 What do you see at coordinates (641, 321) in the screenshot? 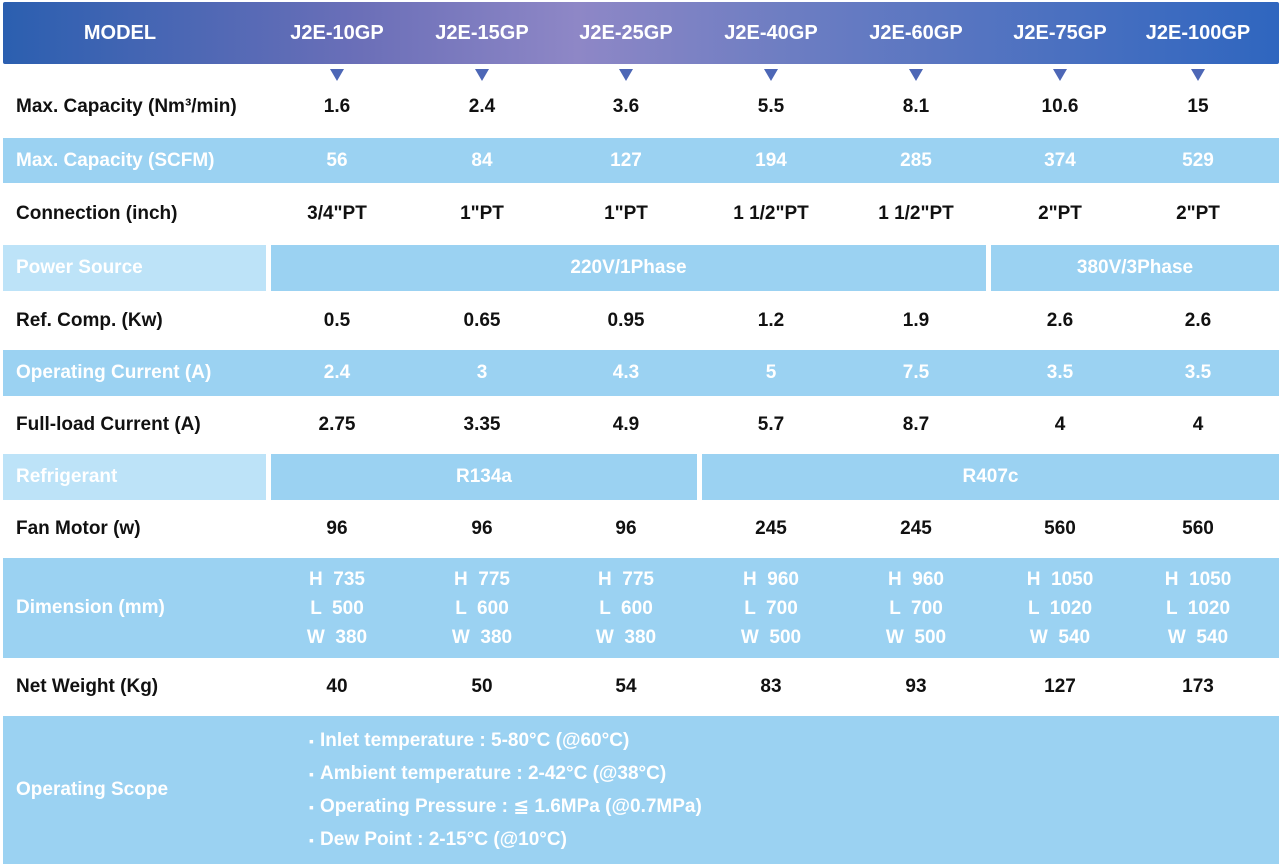
I see `row-ref-comp: Ref. Comp. (Kw) 0.5 0.65 0.95 1.2 1.9 2.6 2.6` at bounding box center [641, 321].